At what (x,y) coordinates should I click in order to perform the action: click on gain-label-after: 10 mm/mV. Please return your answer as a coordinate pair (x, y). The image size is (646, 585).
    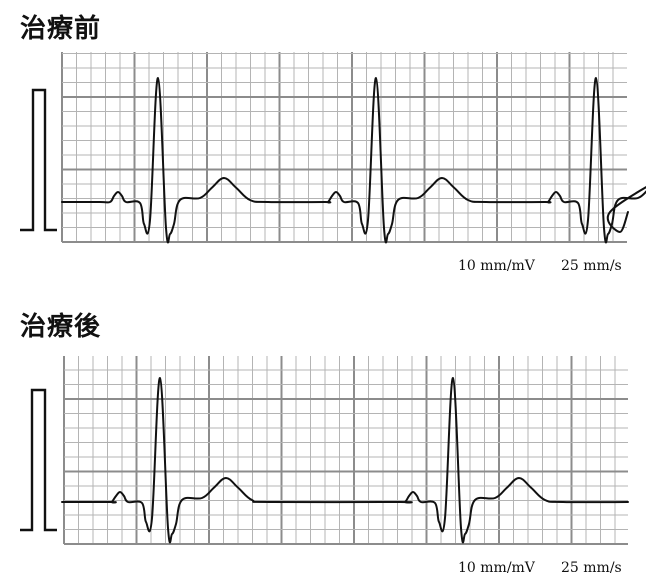
    Looking at the image, I should click on (496, 568).